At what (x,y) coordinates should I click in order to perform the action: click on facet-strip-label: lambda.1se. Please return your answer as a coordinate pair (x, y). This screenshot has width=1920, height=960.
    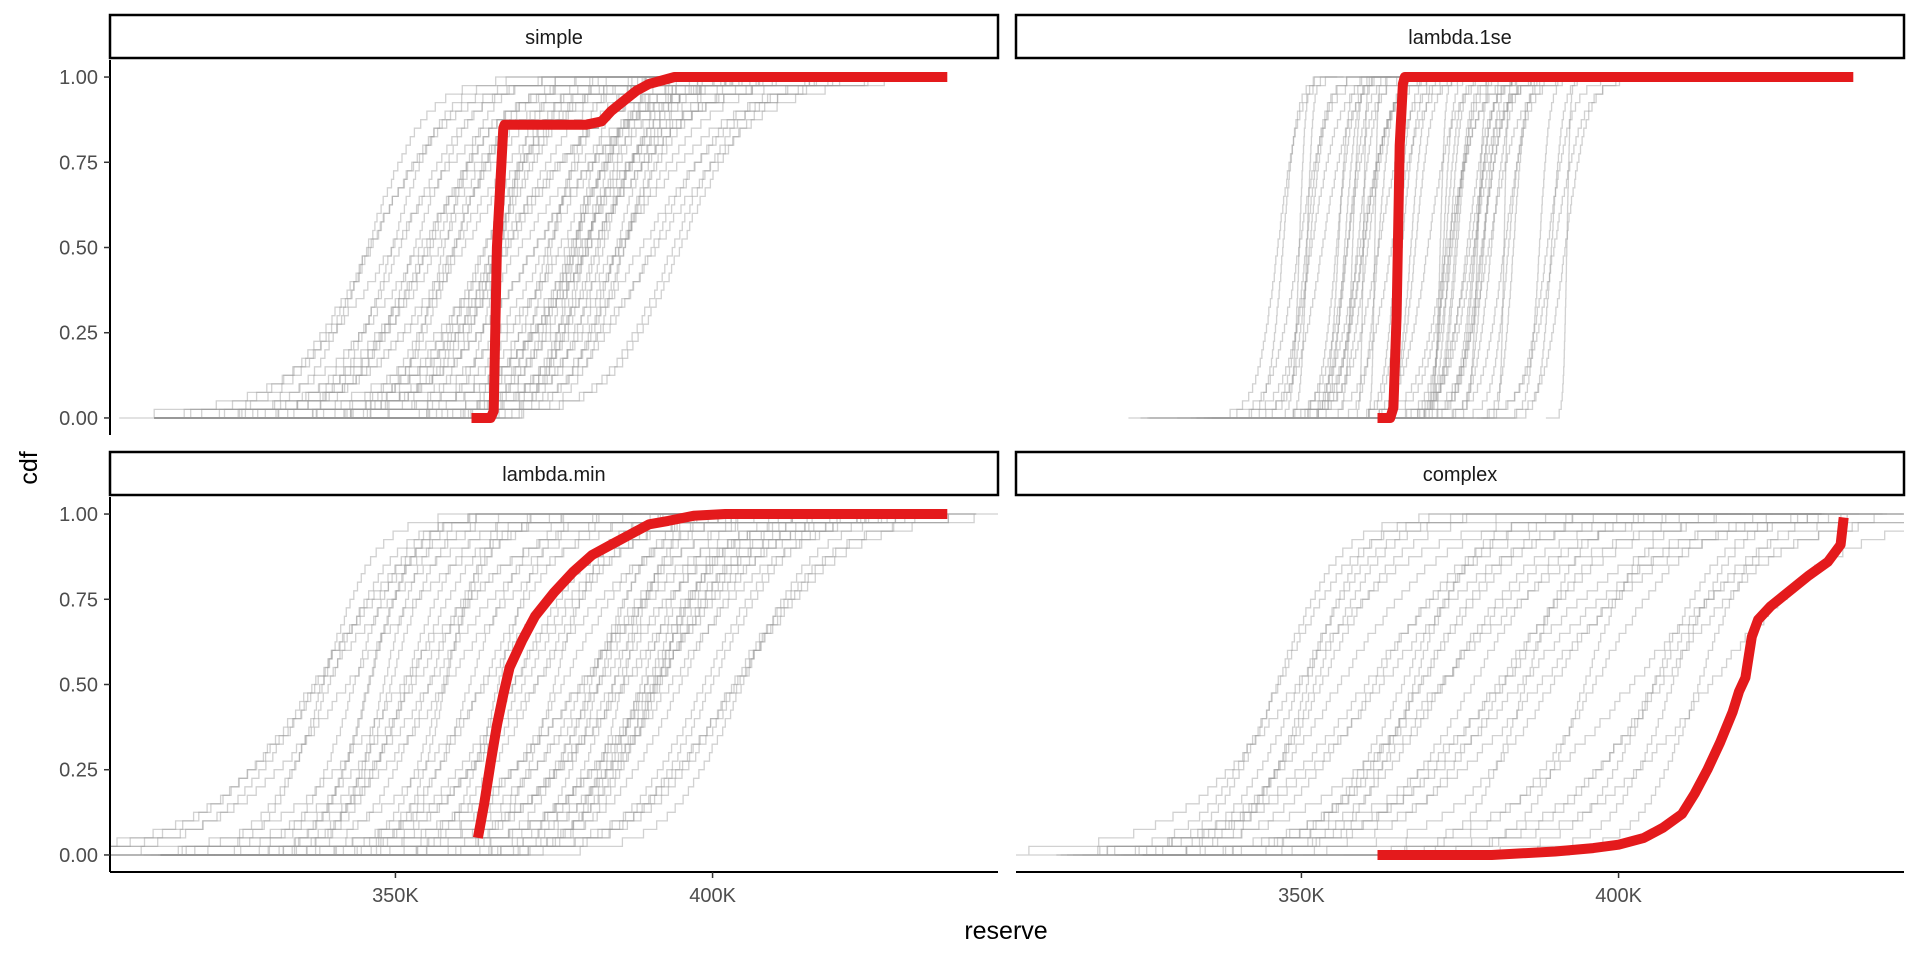
    Looking at the image, I should click on (1459, 38).